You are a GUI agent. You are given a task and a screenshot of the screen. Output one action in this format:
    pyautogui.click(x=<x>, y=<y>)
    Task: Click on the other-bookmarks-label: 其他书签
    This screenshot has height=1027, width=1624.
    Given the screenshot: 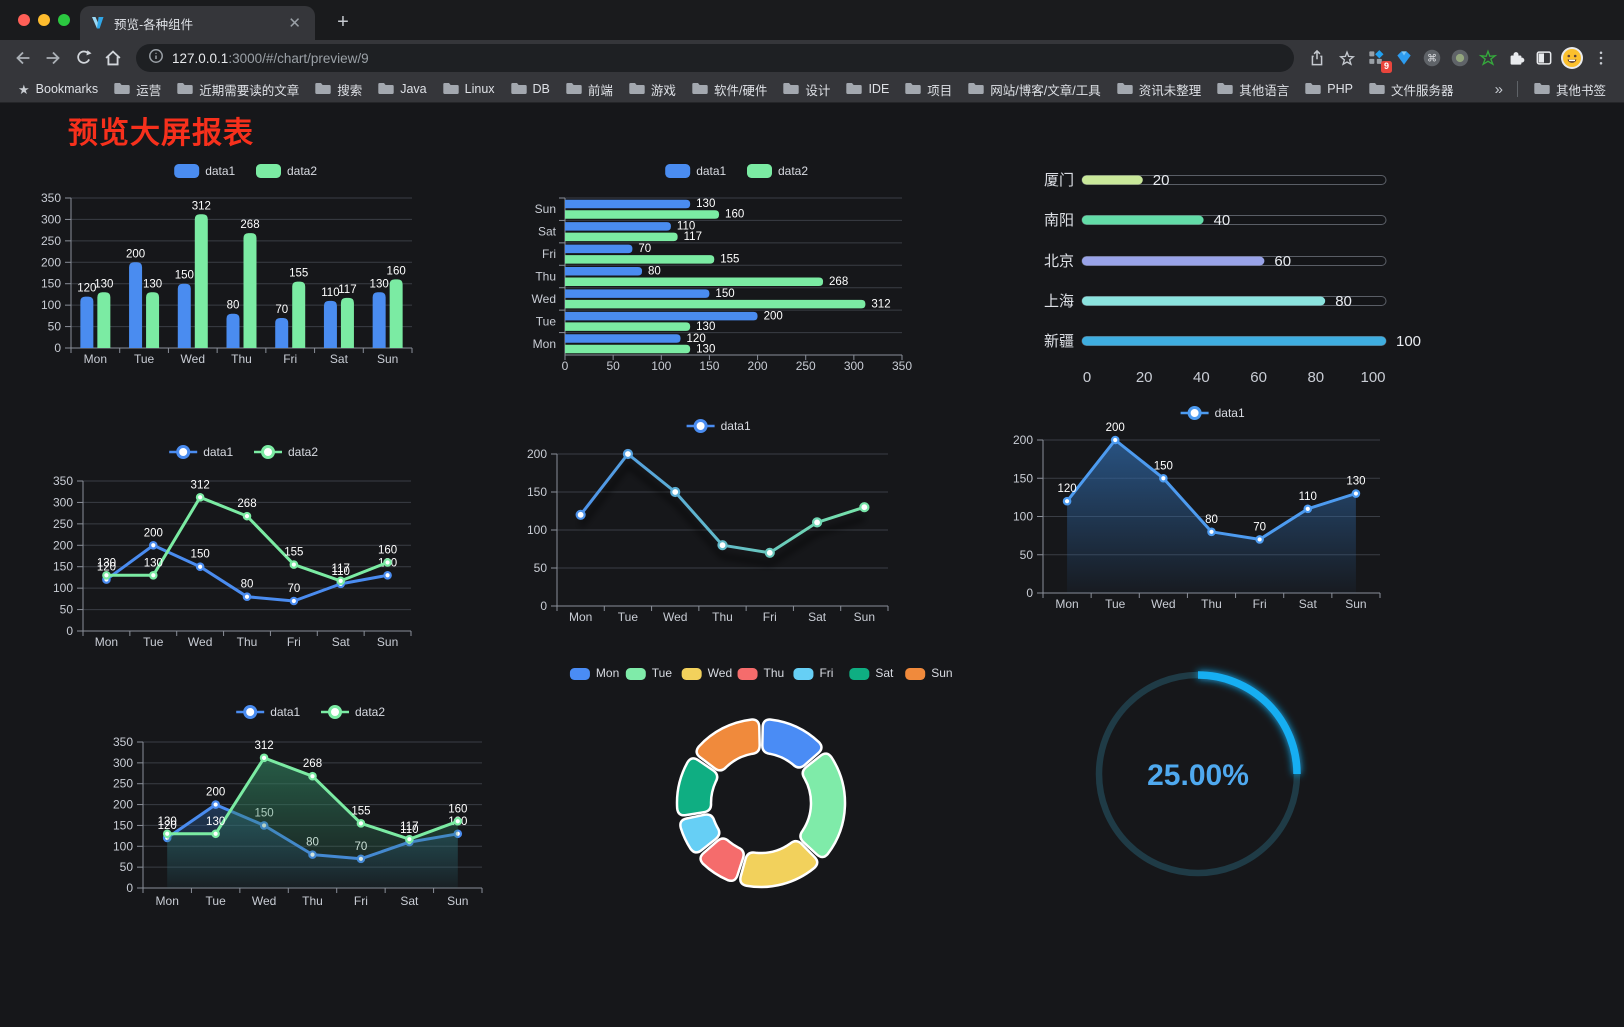 What is the action you would take?
    pyautogui.click(x=1580, y=90)
    